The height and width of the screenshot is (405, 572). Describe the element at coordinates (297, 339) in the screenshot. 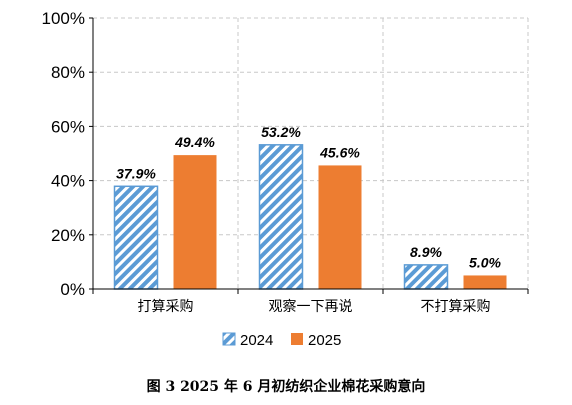

I see `legend-swatch-2025` at that location.